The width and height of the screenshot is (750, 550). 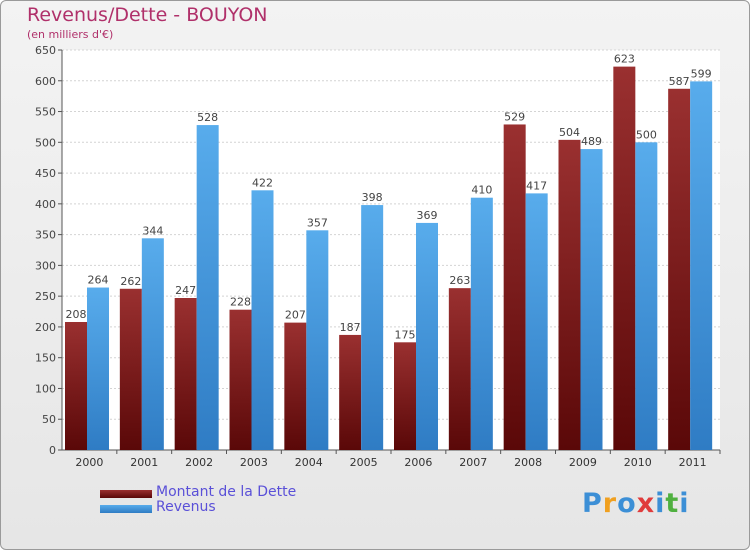 I want to click on data-label-dette-2008: 529, so click(x=514, y=116).